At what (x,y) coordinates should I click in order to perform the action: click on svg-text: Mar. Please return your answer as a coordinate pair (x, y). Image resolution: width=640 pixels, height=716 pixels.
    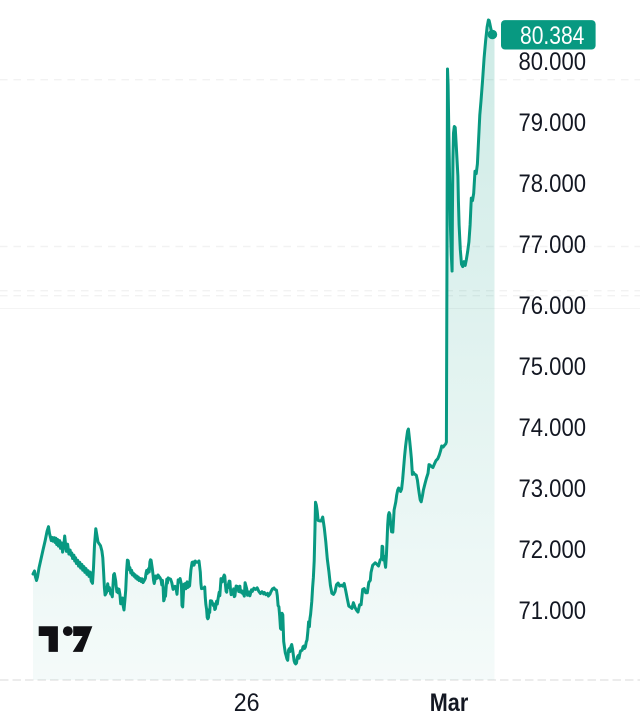
    Looking at the image, I should click on (449, 702).